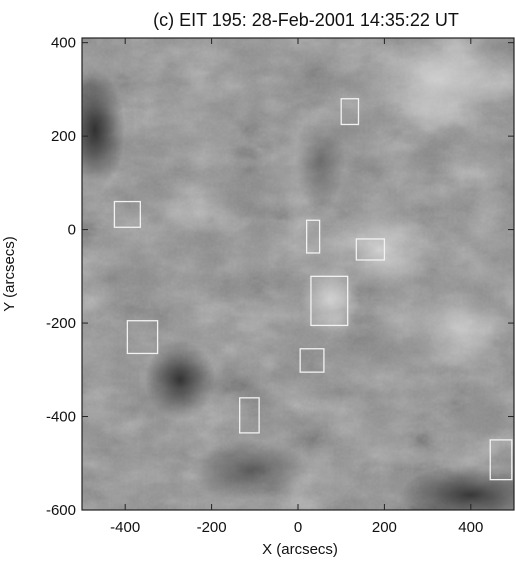 Image resolution: width=515 pixels, height=563 pixels. I want to click on y-tick-label: -400, so click(61, 417).